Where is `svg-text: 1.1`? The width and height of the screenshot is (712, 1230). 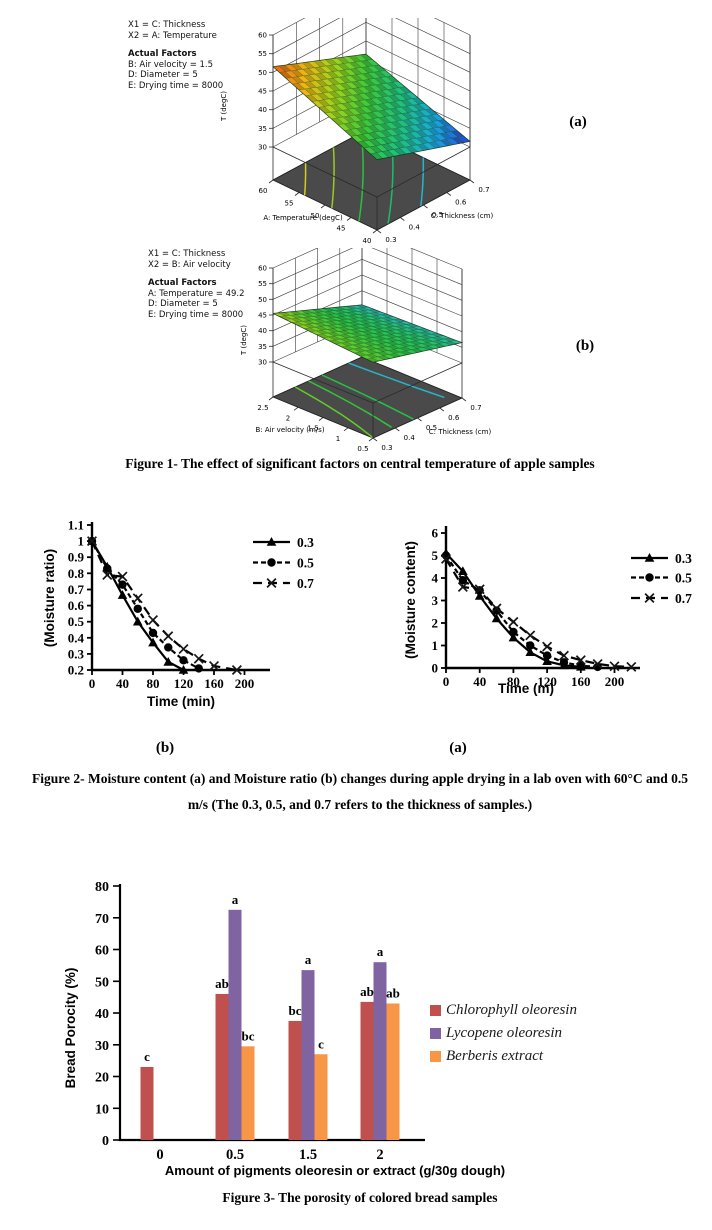 svg-text: 1.1 is located at coordinates (76, 525).